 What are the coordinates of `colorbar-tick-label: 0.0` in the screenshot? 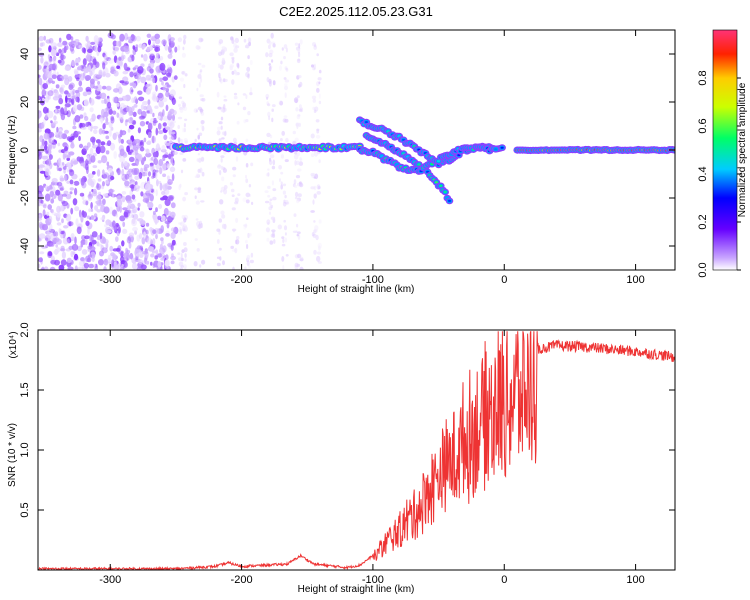 It's located at (703, 269).